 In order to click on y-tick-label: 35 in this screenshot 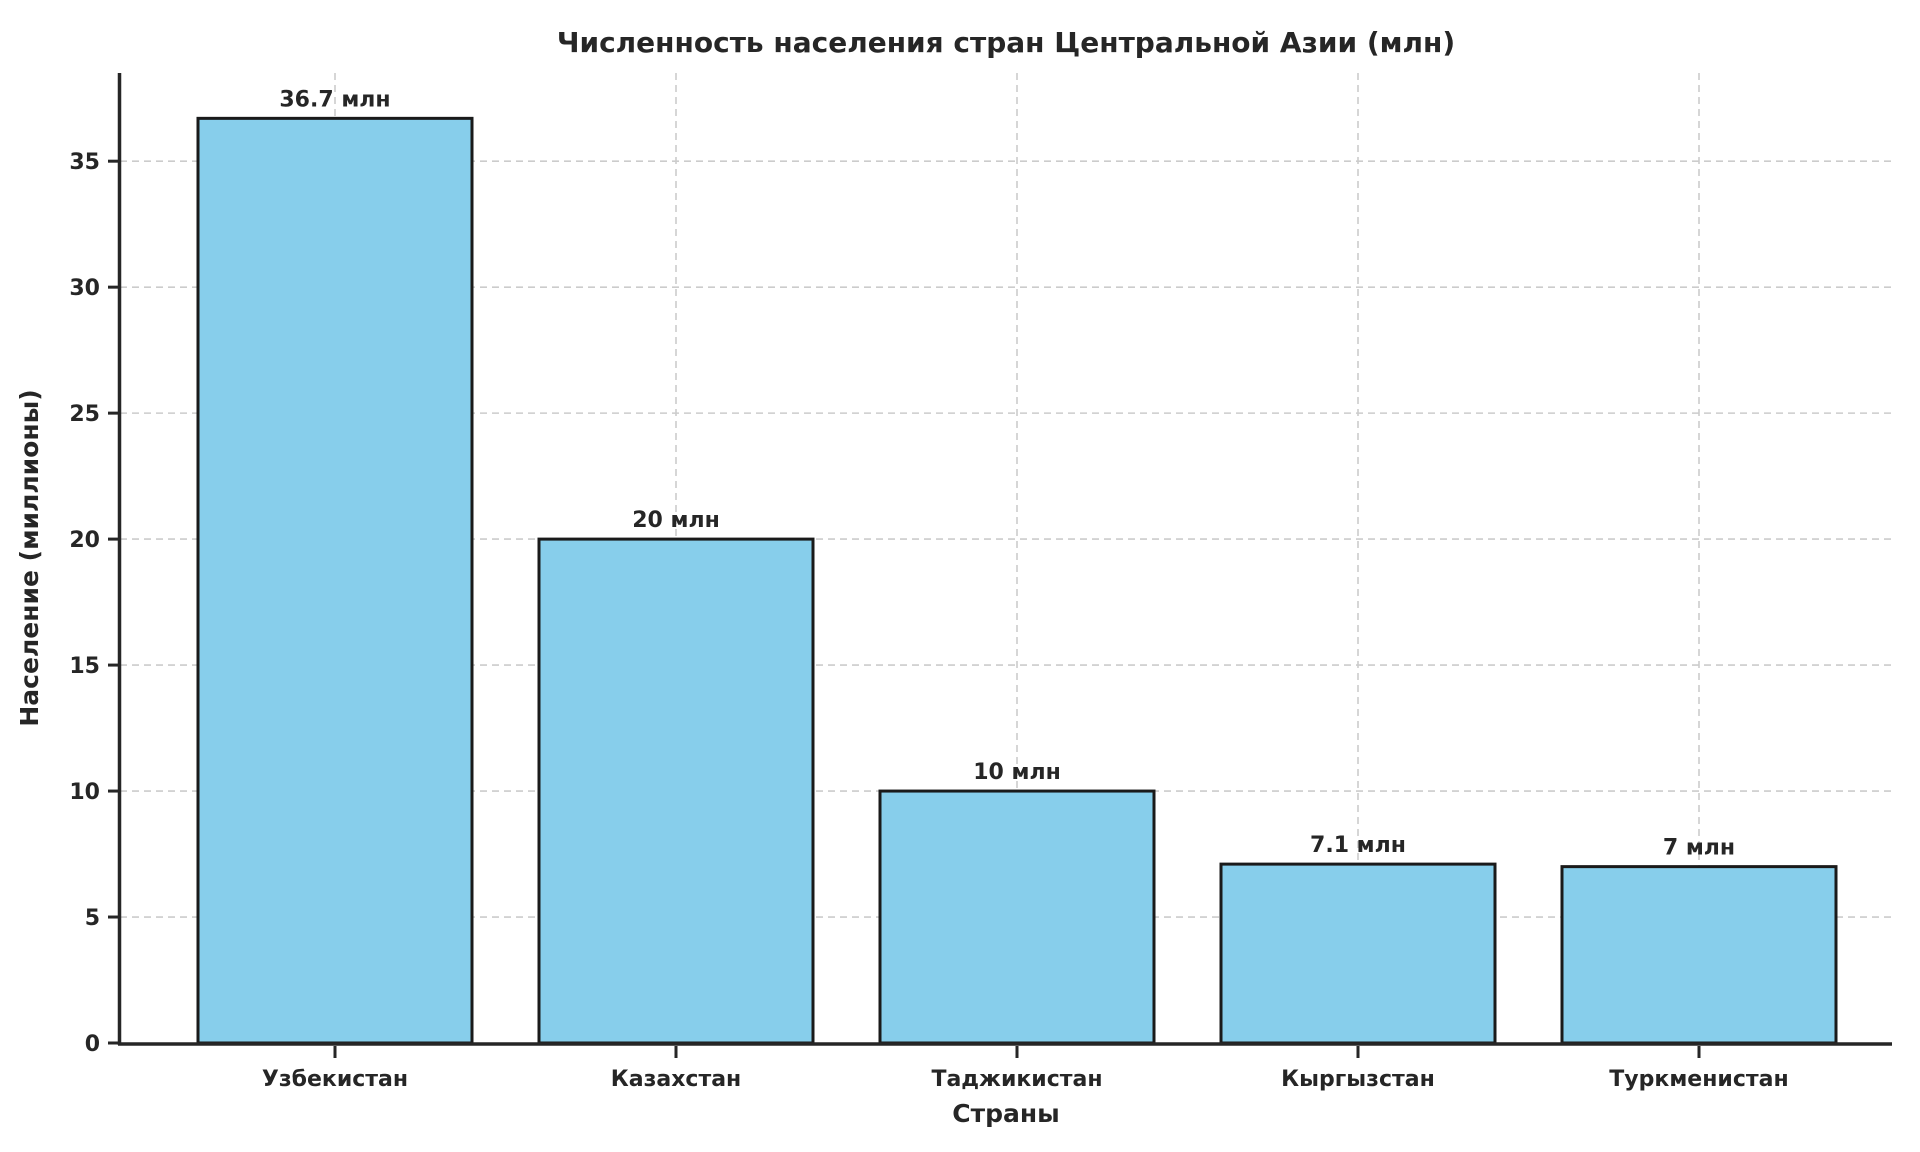, I will do `click(84, 162)`.